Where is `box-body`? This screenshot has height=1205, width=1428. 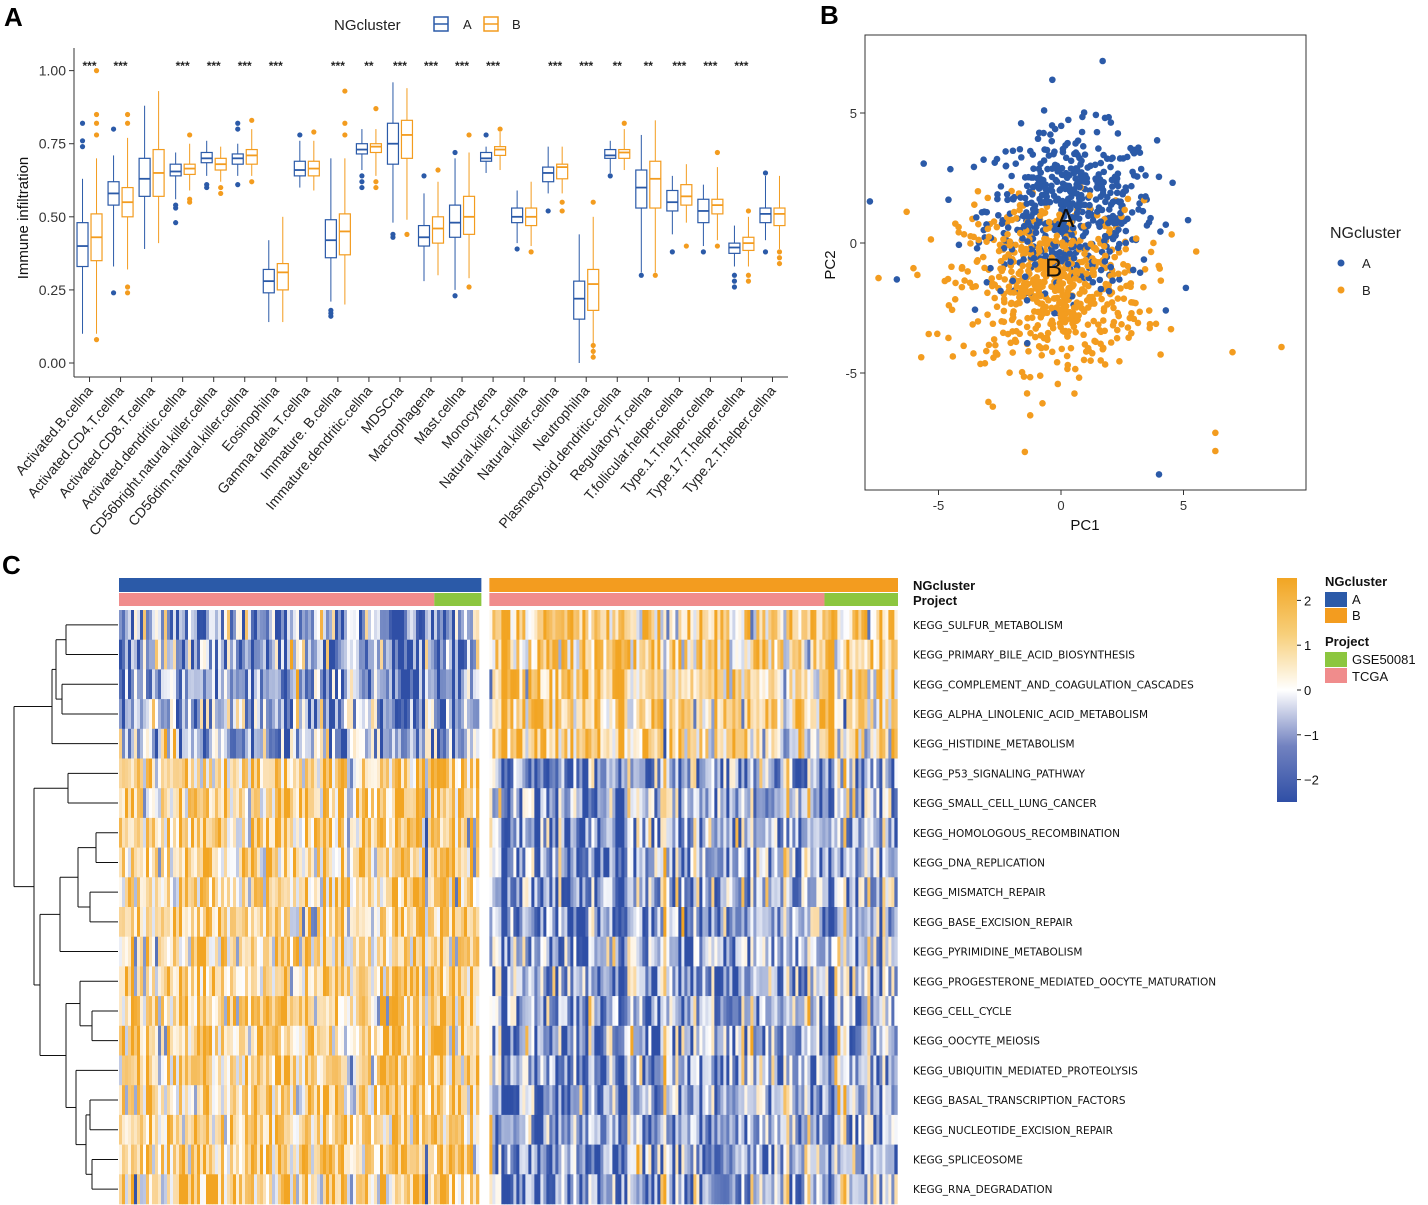
box-body is located at coordinates (144, 177).